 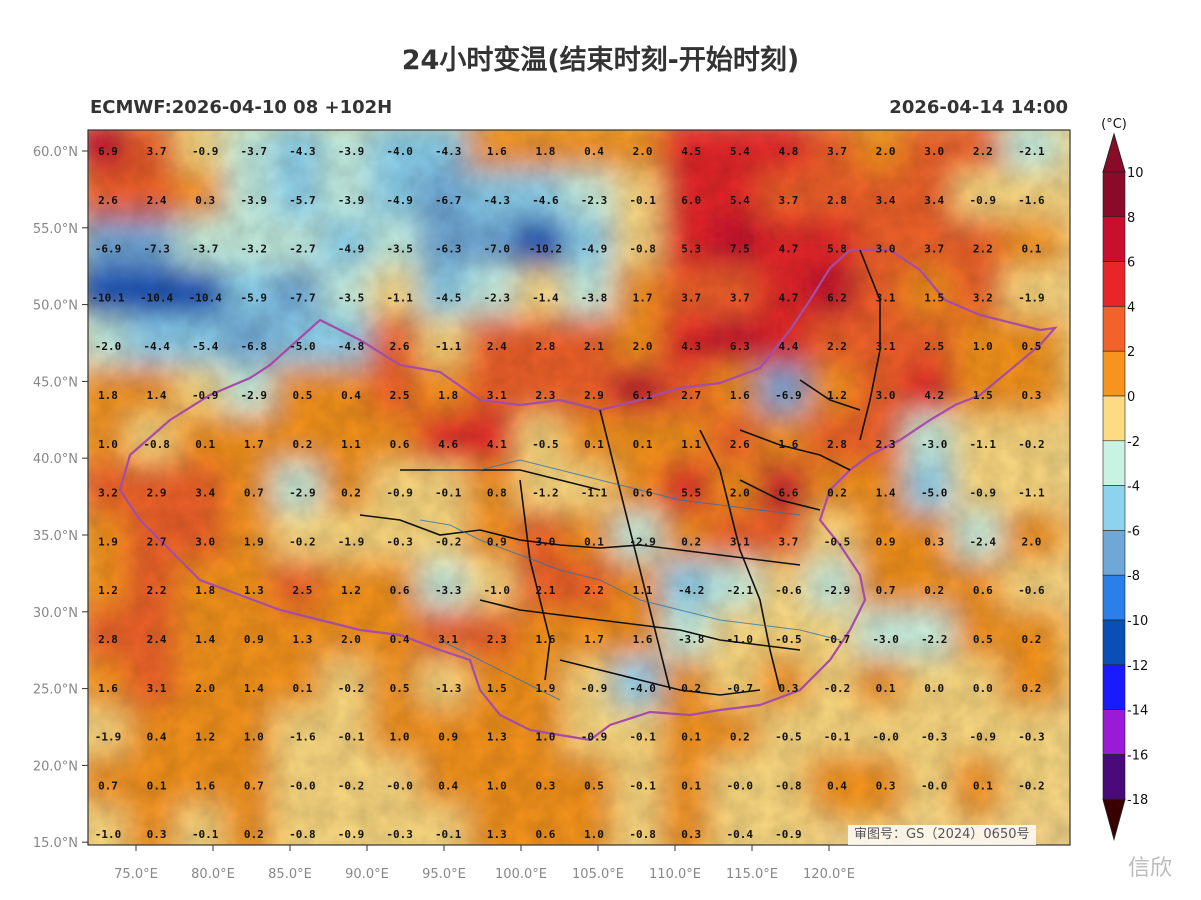 What do you see at coordinates (837, 590) in the screenshot?
I see `grid-value: -2.9` at bounding box center [837, 590].